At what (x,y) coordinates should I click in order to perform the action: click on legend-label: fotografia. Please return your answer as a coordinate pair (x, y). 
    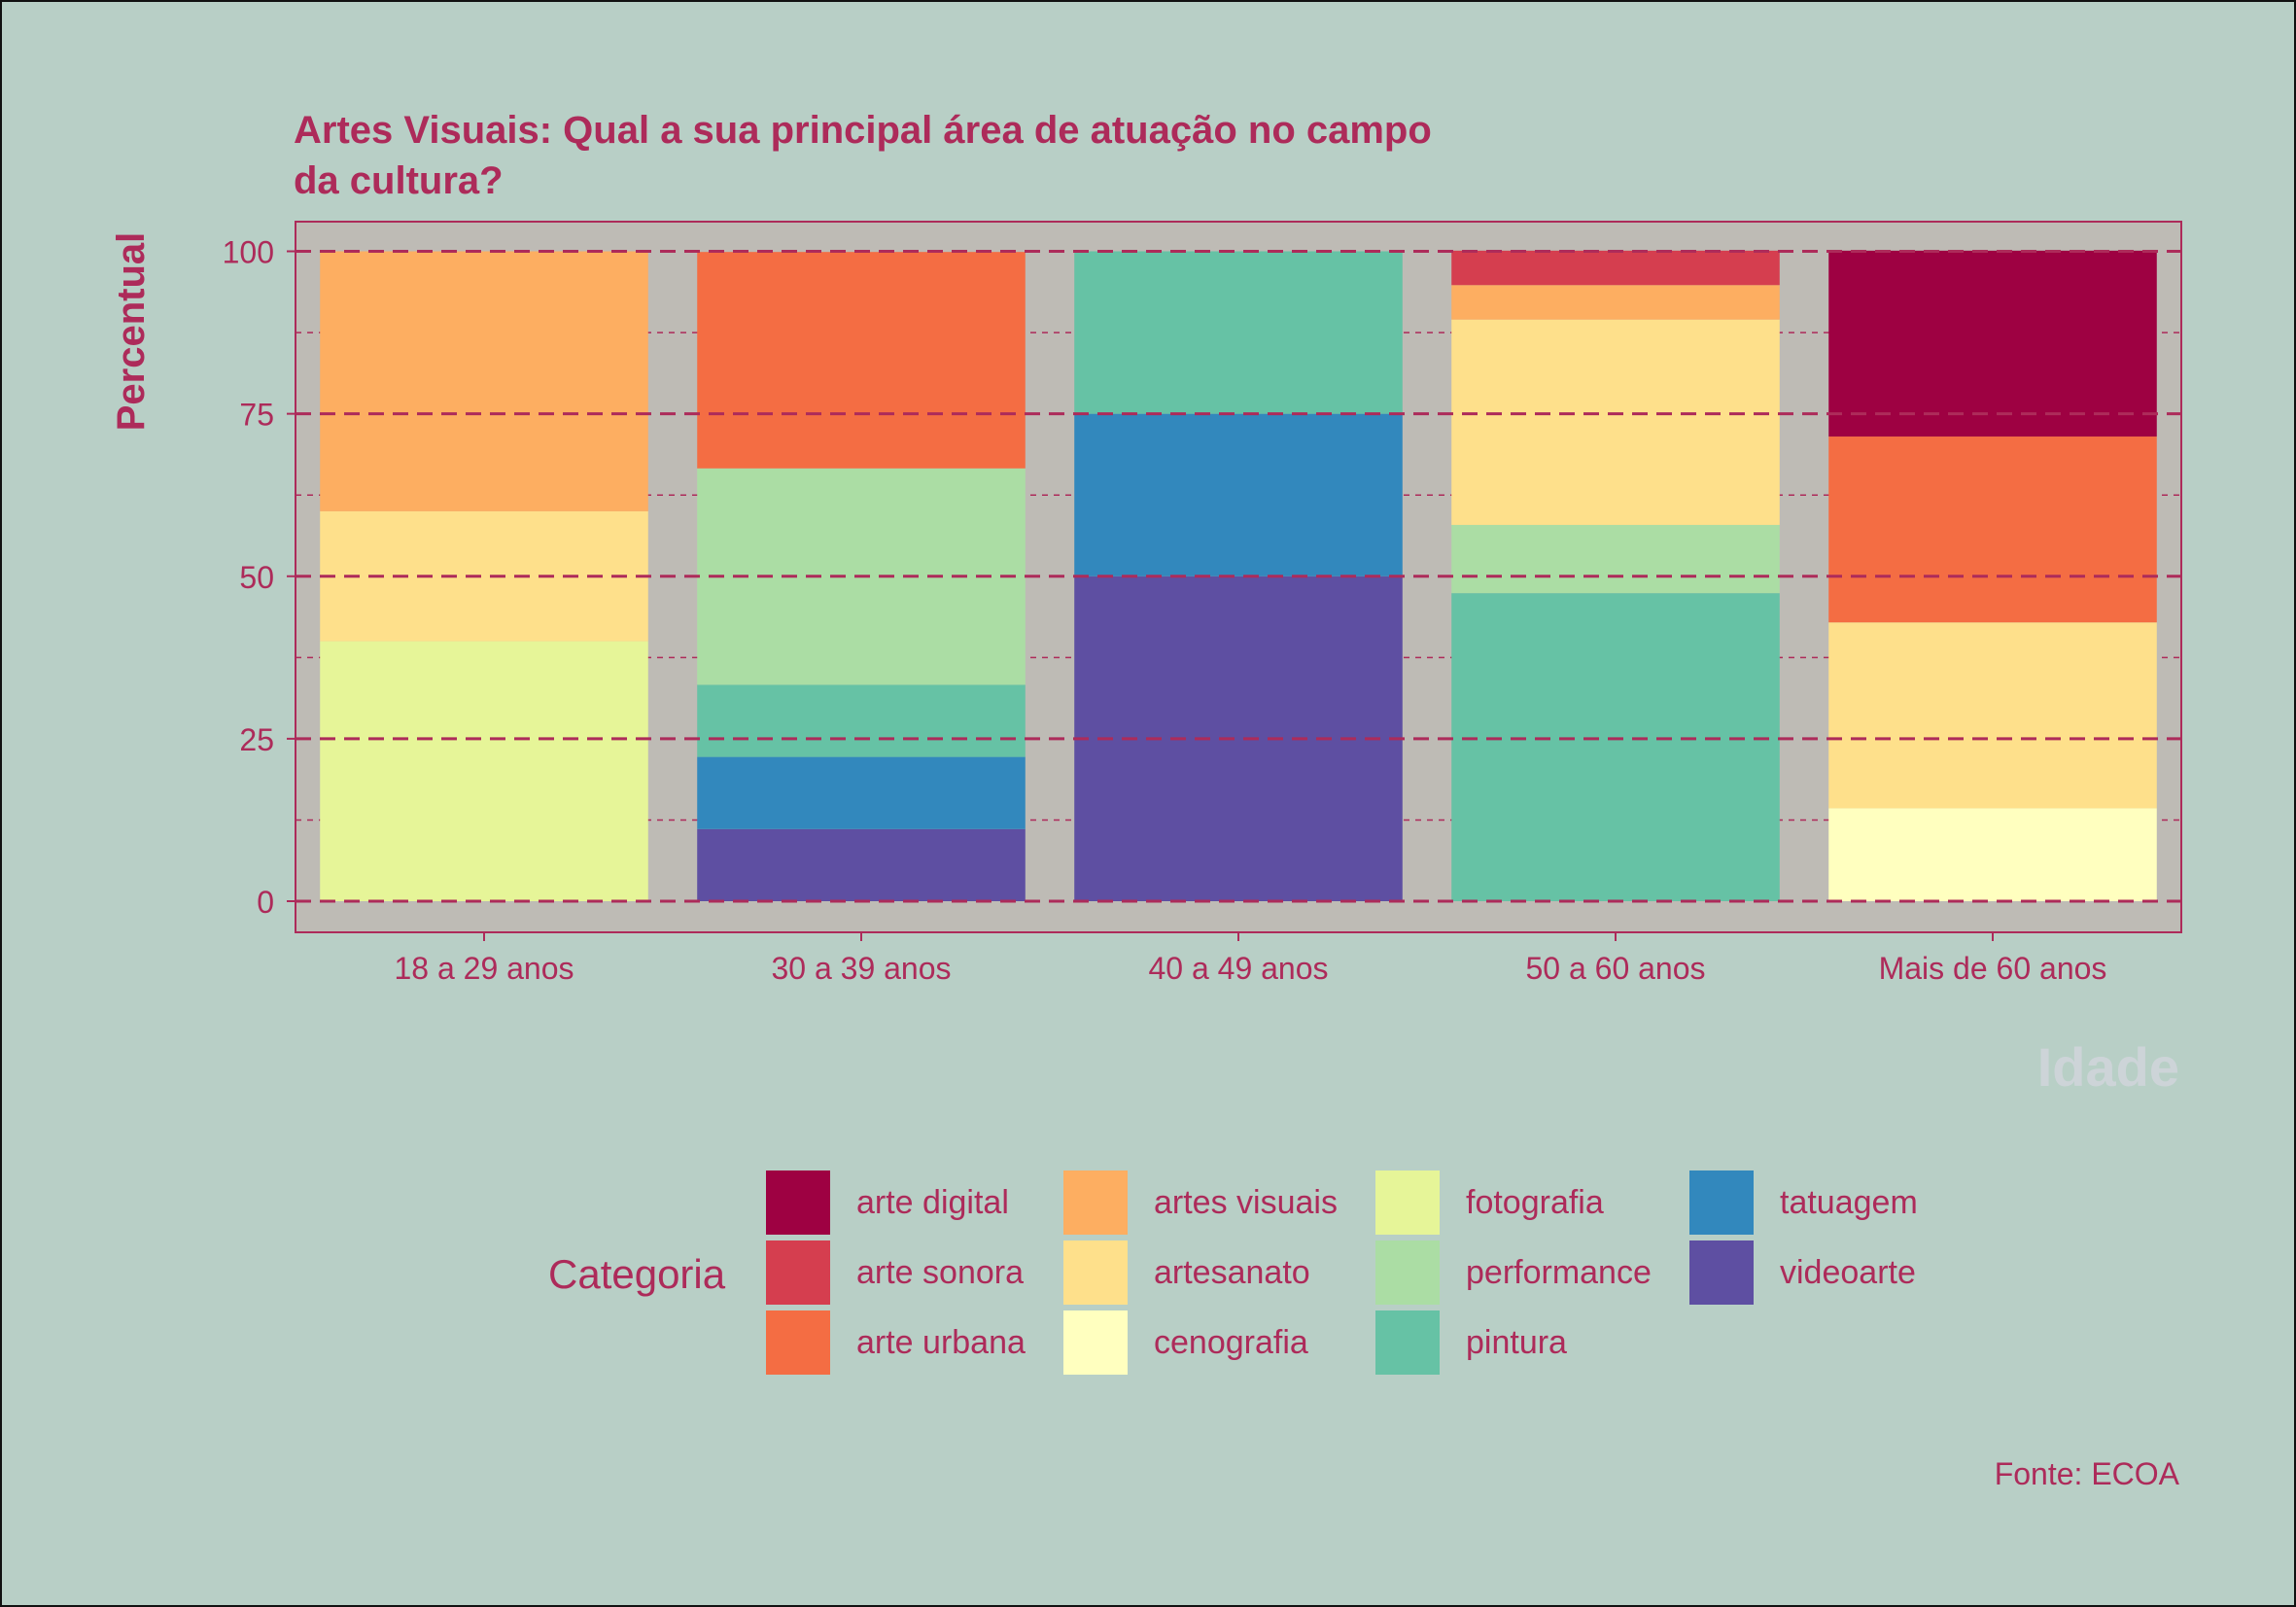
    Looking at the image, I should click on (1535, 1202).